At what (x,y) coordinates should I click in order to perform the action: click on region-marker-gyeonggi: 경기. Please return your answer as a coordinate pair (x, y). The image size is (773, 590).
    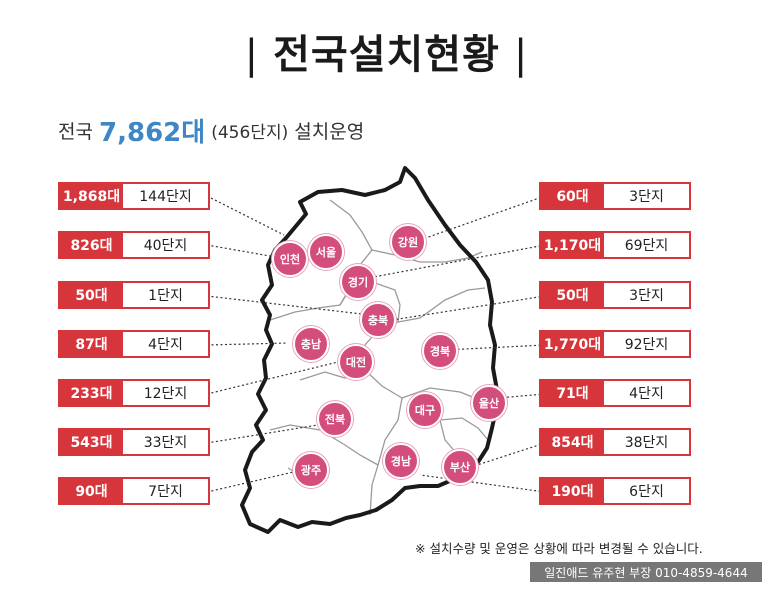
    Looking at the image, I should click on (358, 282).